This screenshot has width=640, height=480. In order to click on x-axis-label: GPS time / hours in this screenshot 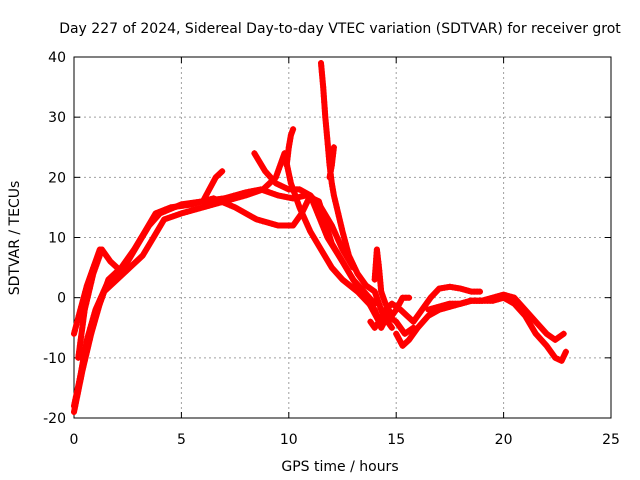, I will do `click(339, 467)`.